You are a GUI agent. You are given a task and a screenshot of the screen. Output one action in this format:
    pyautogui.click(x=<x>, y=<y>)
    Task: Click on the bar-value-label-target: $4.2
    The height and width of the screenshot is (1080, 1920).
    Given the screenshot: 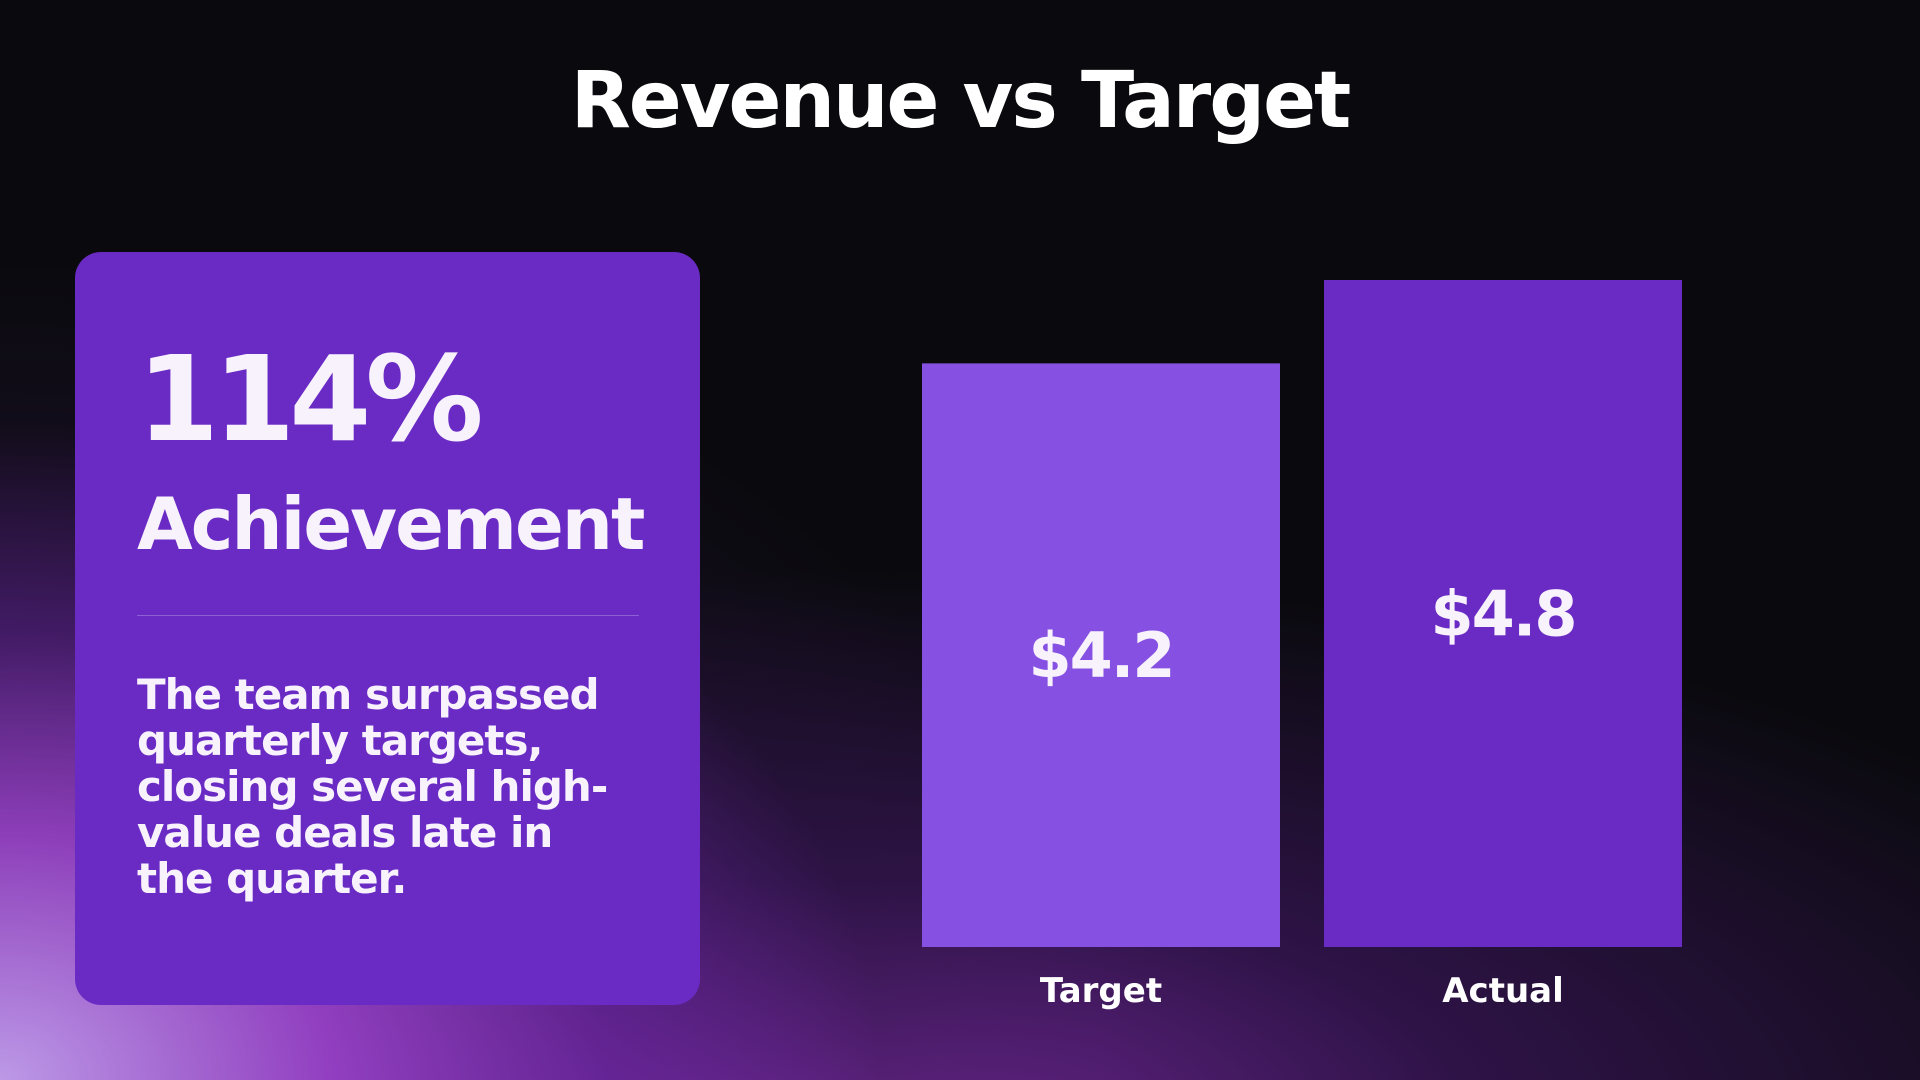 What is the action you would take?
    pyautogui.click(x=1101, y=655)
    